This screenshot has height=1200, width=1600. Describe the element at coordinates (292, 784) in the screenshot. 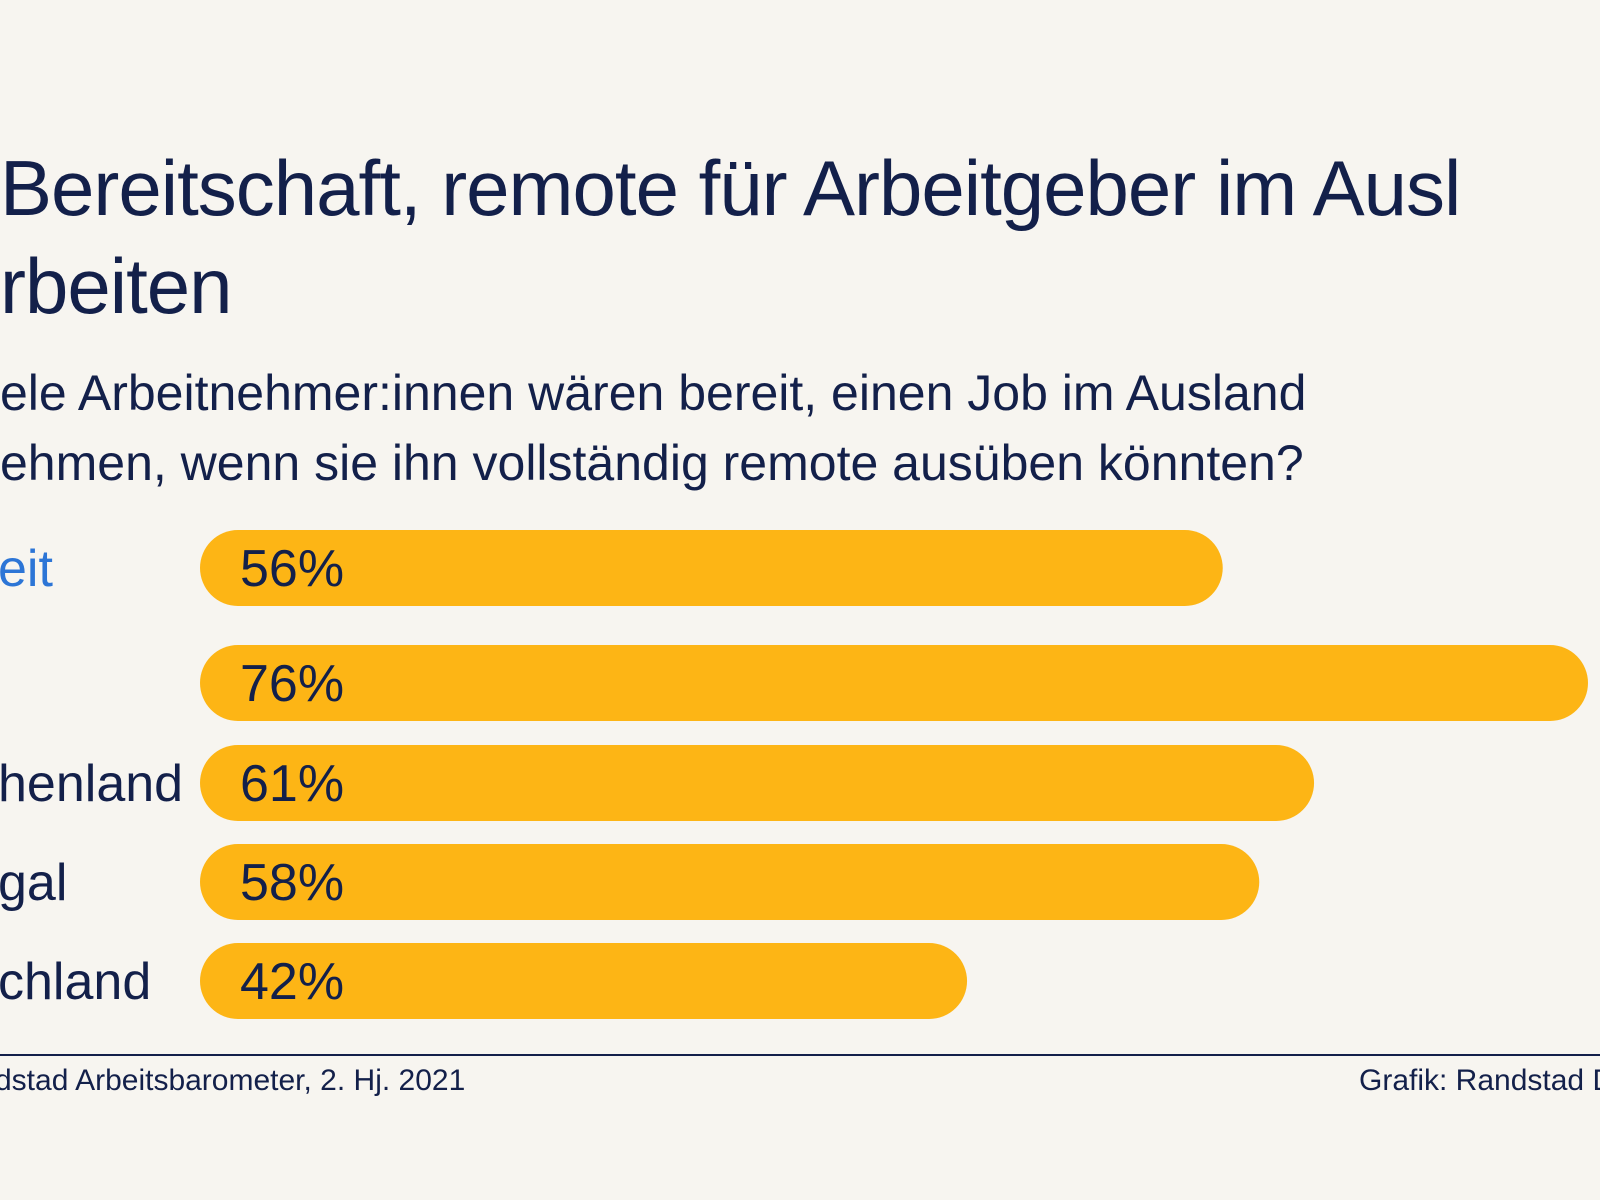

I see `bar-value-label-2: 61%` at that location.